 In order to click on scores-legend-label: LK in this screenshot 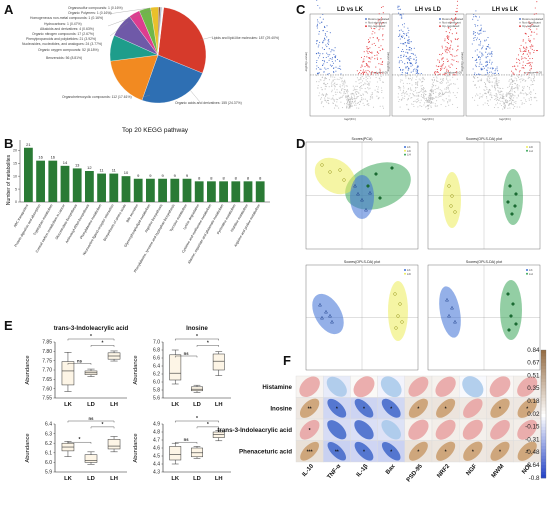, I will do `click(531, 270)`.